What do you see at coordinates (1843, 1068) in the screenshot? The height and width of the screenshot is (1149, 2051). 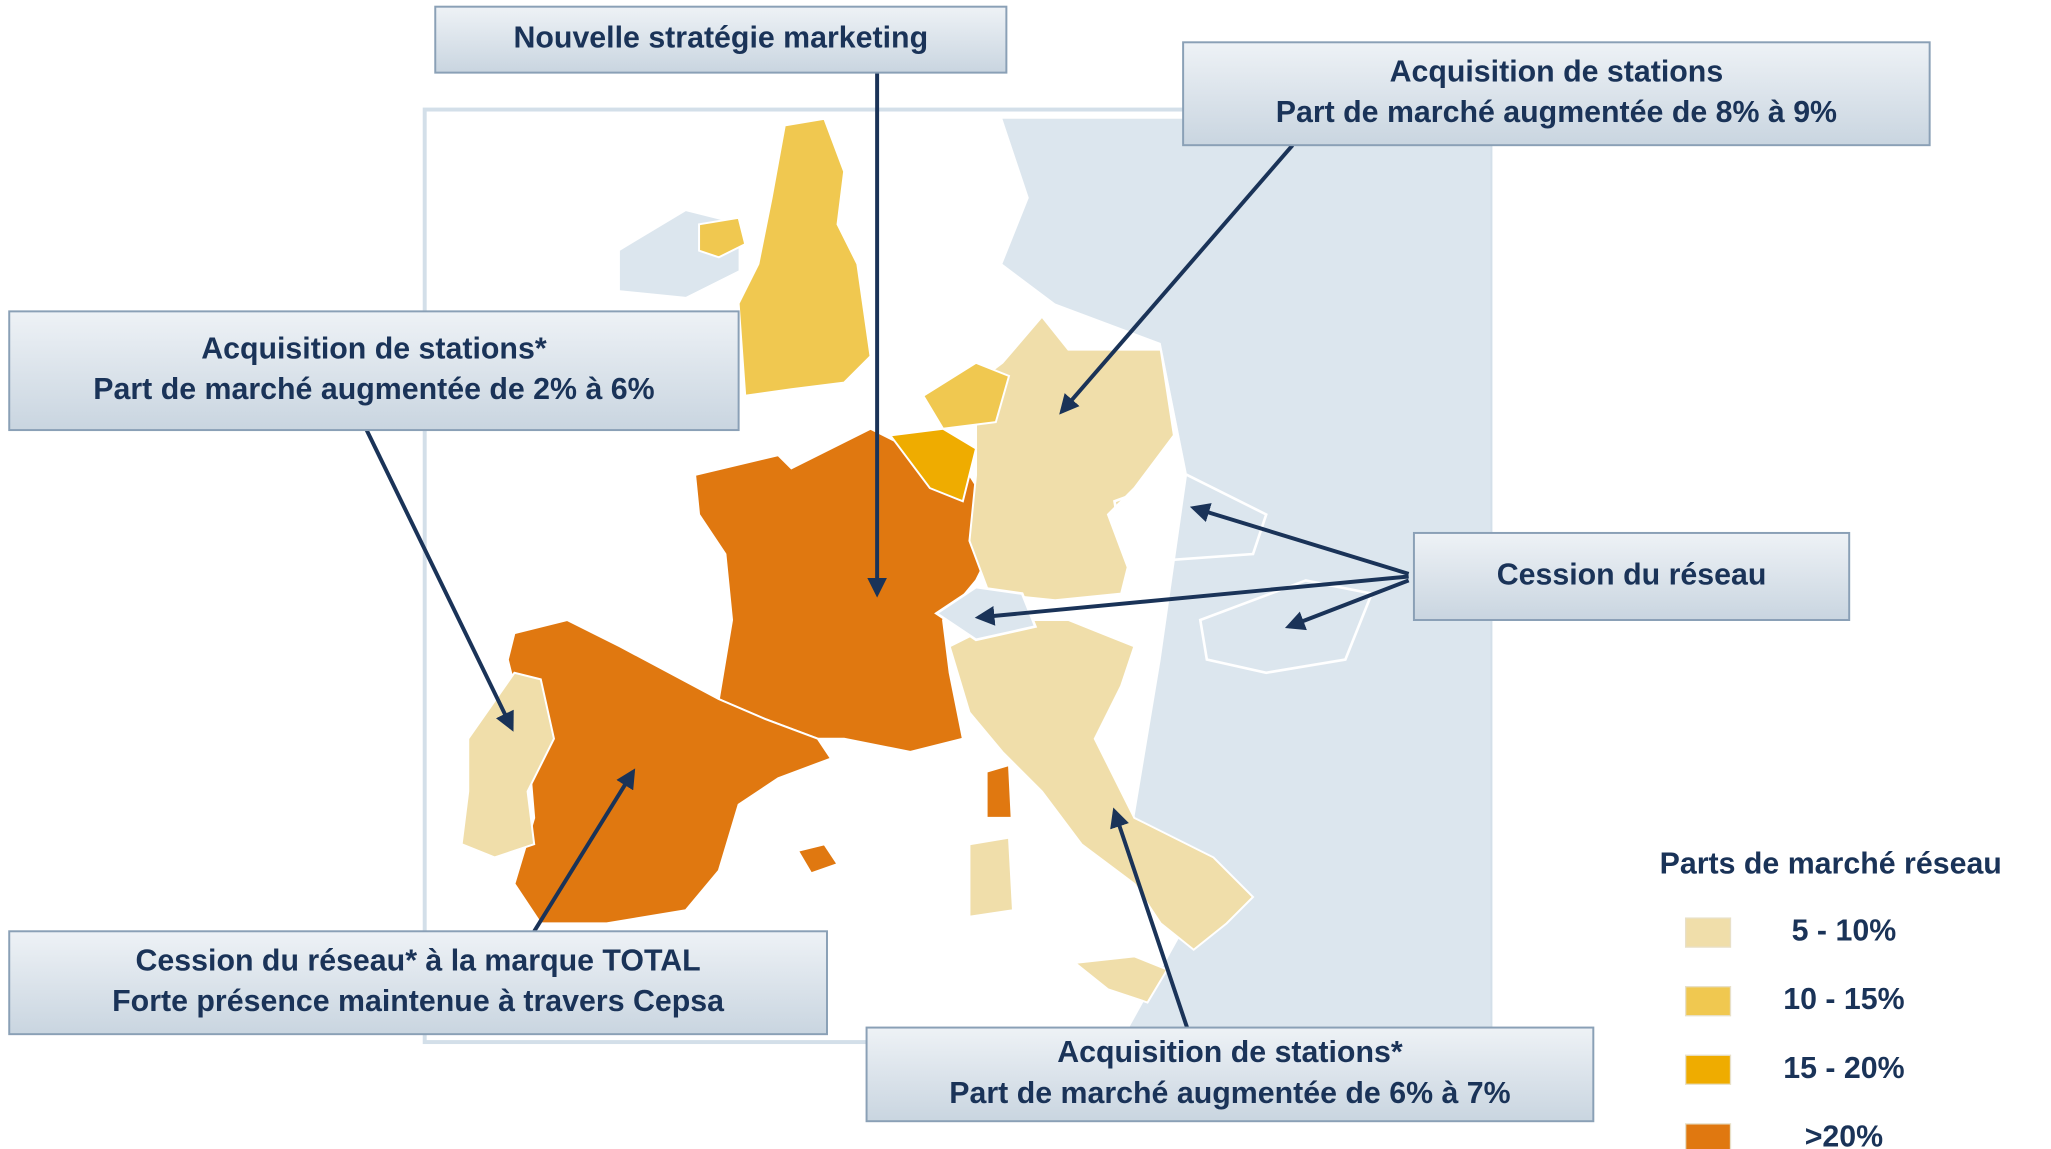 I see `legend-label: 15 - 20%` at bounding box center [1843, 1068].